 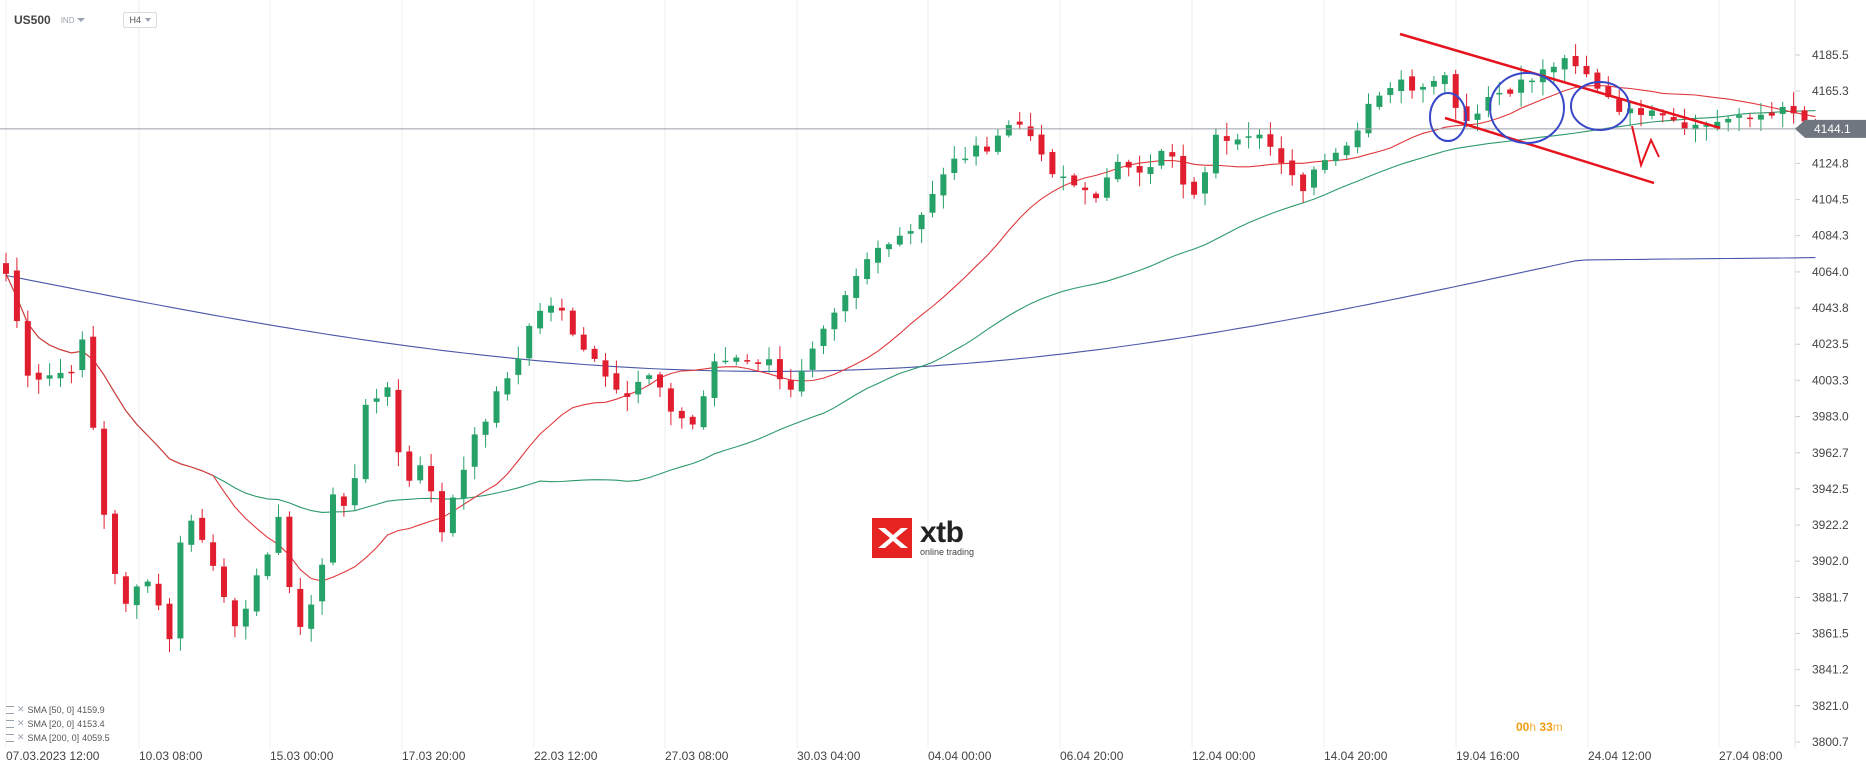 I want to click on sma200-line, so click(x=910, y=314).